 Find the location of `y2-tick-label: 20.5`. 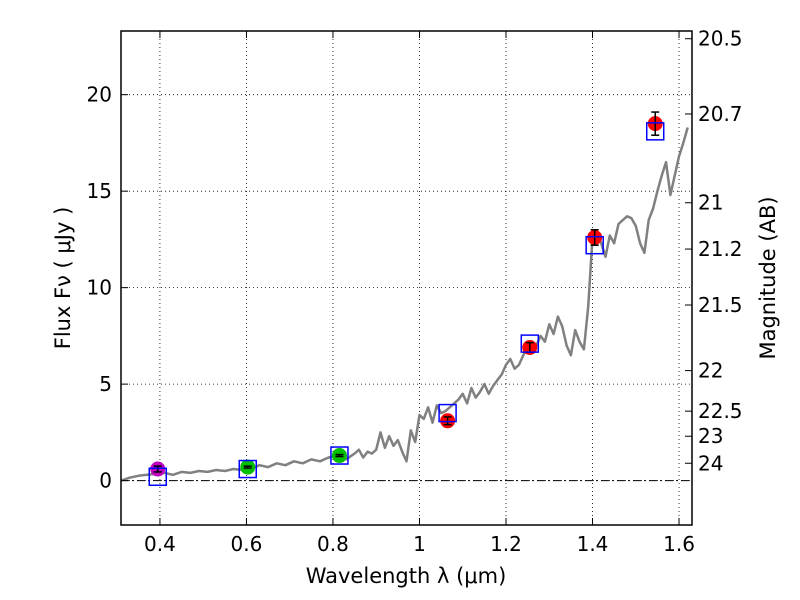

y2-tick-label: 20.5 is located at coordinates (720, 39).